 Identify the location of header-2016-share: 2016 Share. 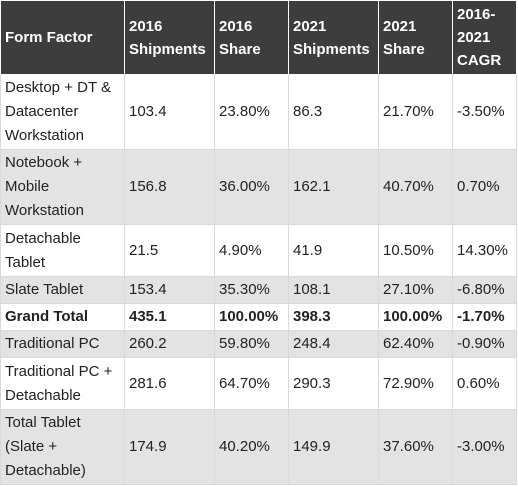
(251, 37).